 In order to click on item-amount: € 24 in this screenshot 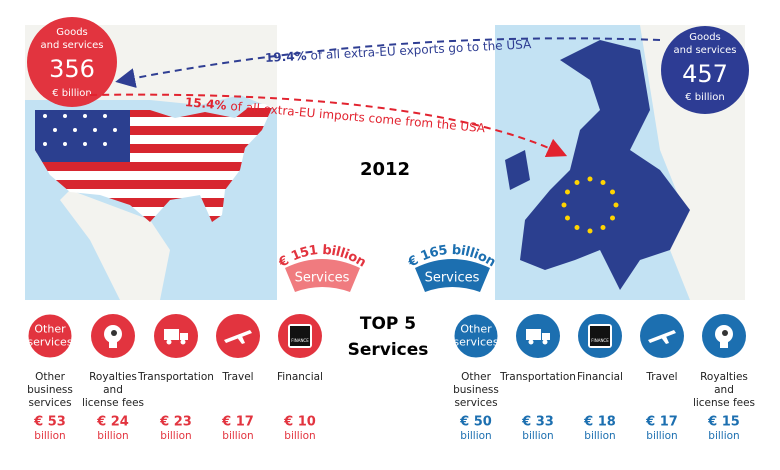, I will do `click(112, 422)`.